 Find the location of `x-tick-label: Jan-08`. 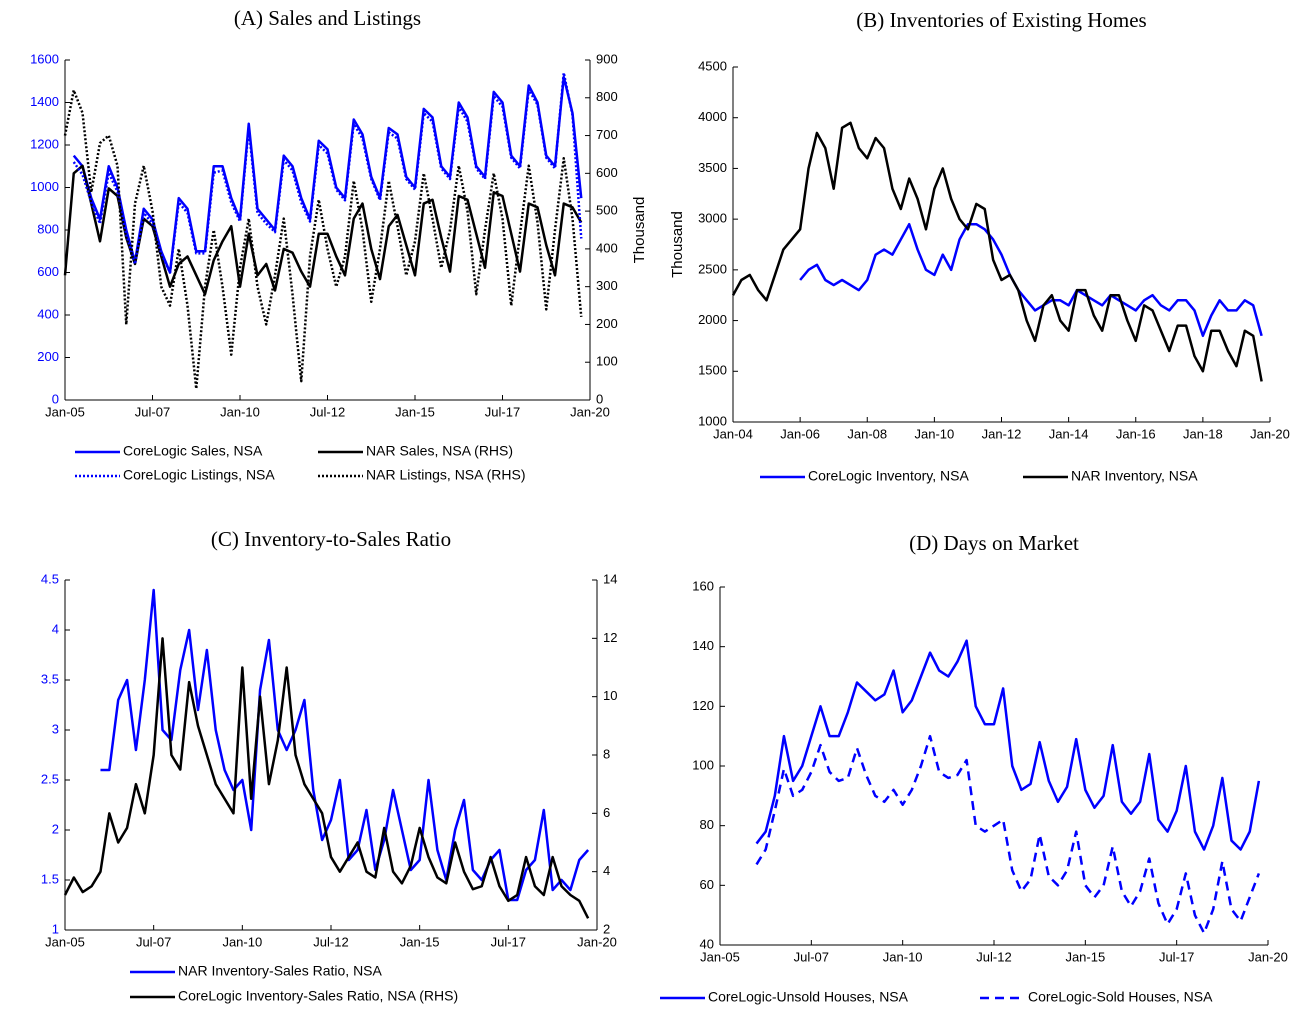

x-tick-label: Jan-08 is located at coordinates (867, 433).